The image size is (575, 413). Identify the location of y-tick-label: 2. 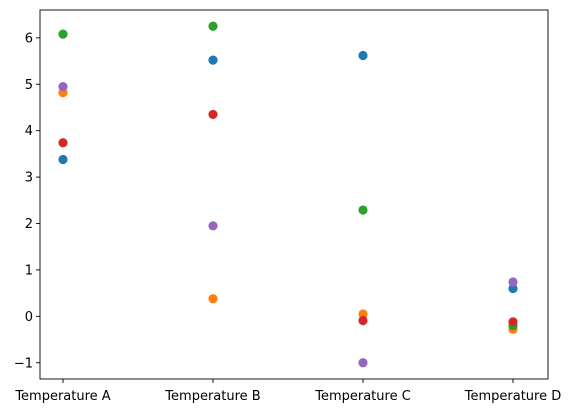
(29, 224).